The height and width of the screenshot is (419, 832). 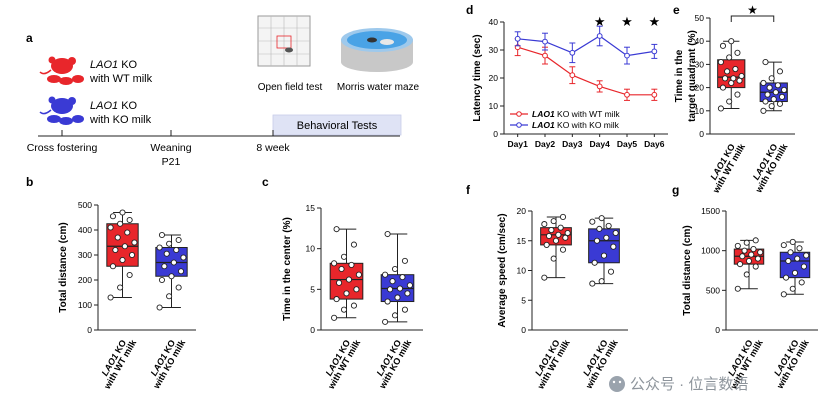 What do you see at coordinates (29, 182) in the screenshot?
I see `panel-b-letter: b` at bounding box center [29, 182].